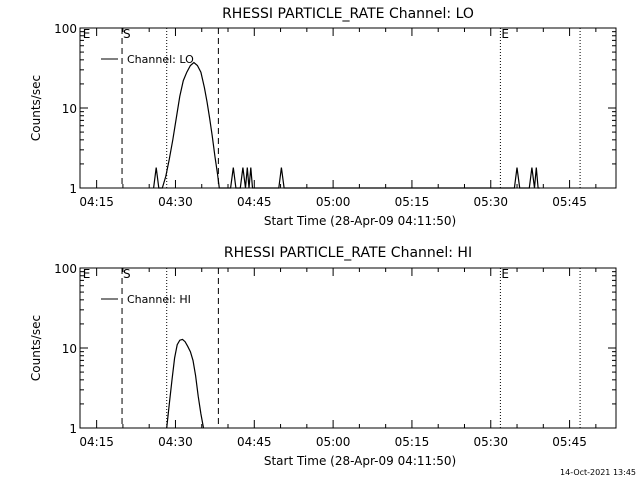 This screenshot has width=640, height=480. I want to click on legend-entry-hi: Channel: HI, so click(159, 299).